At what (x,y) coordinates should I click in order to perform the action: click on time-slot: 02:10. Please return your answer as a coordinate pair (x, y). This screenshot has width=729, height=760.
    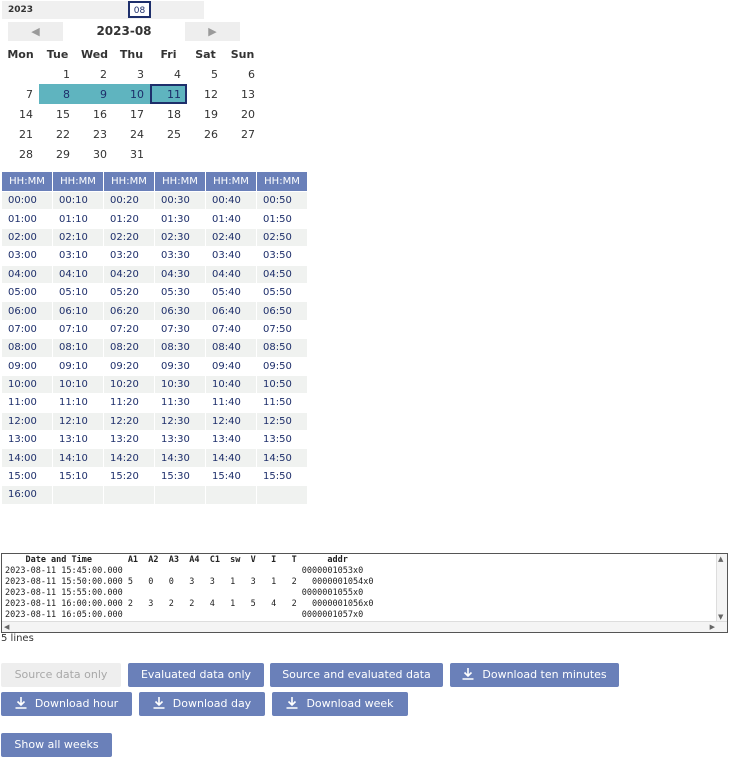
    Looking at the image, I should click on (78, 237).